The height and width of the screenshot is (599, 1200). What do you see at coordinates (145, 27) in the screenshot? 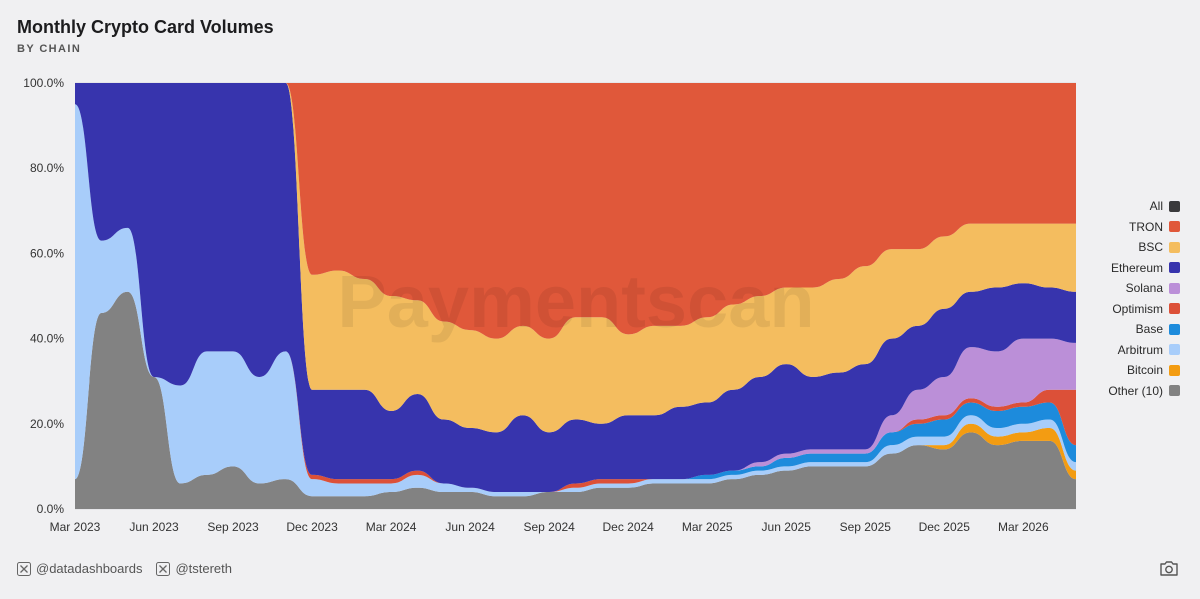
I see `chart-title: Monthly Crypto Card Volumes` at bounding box center [145, 27].